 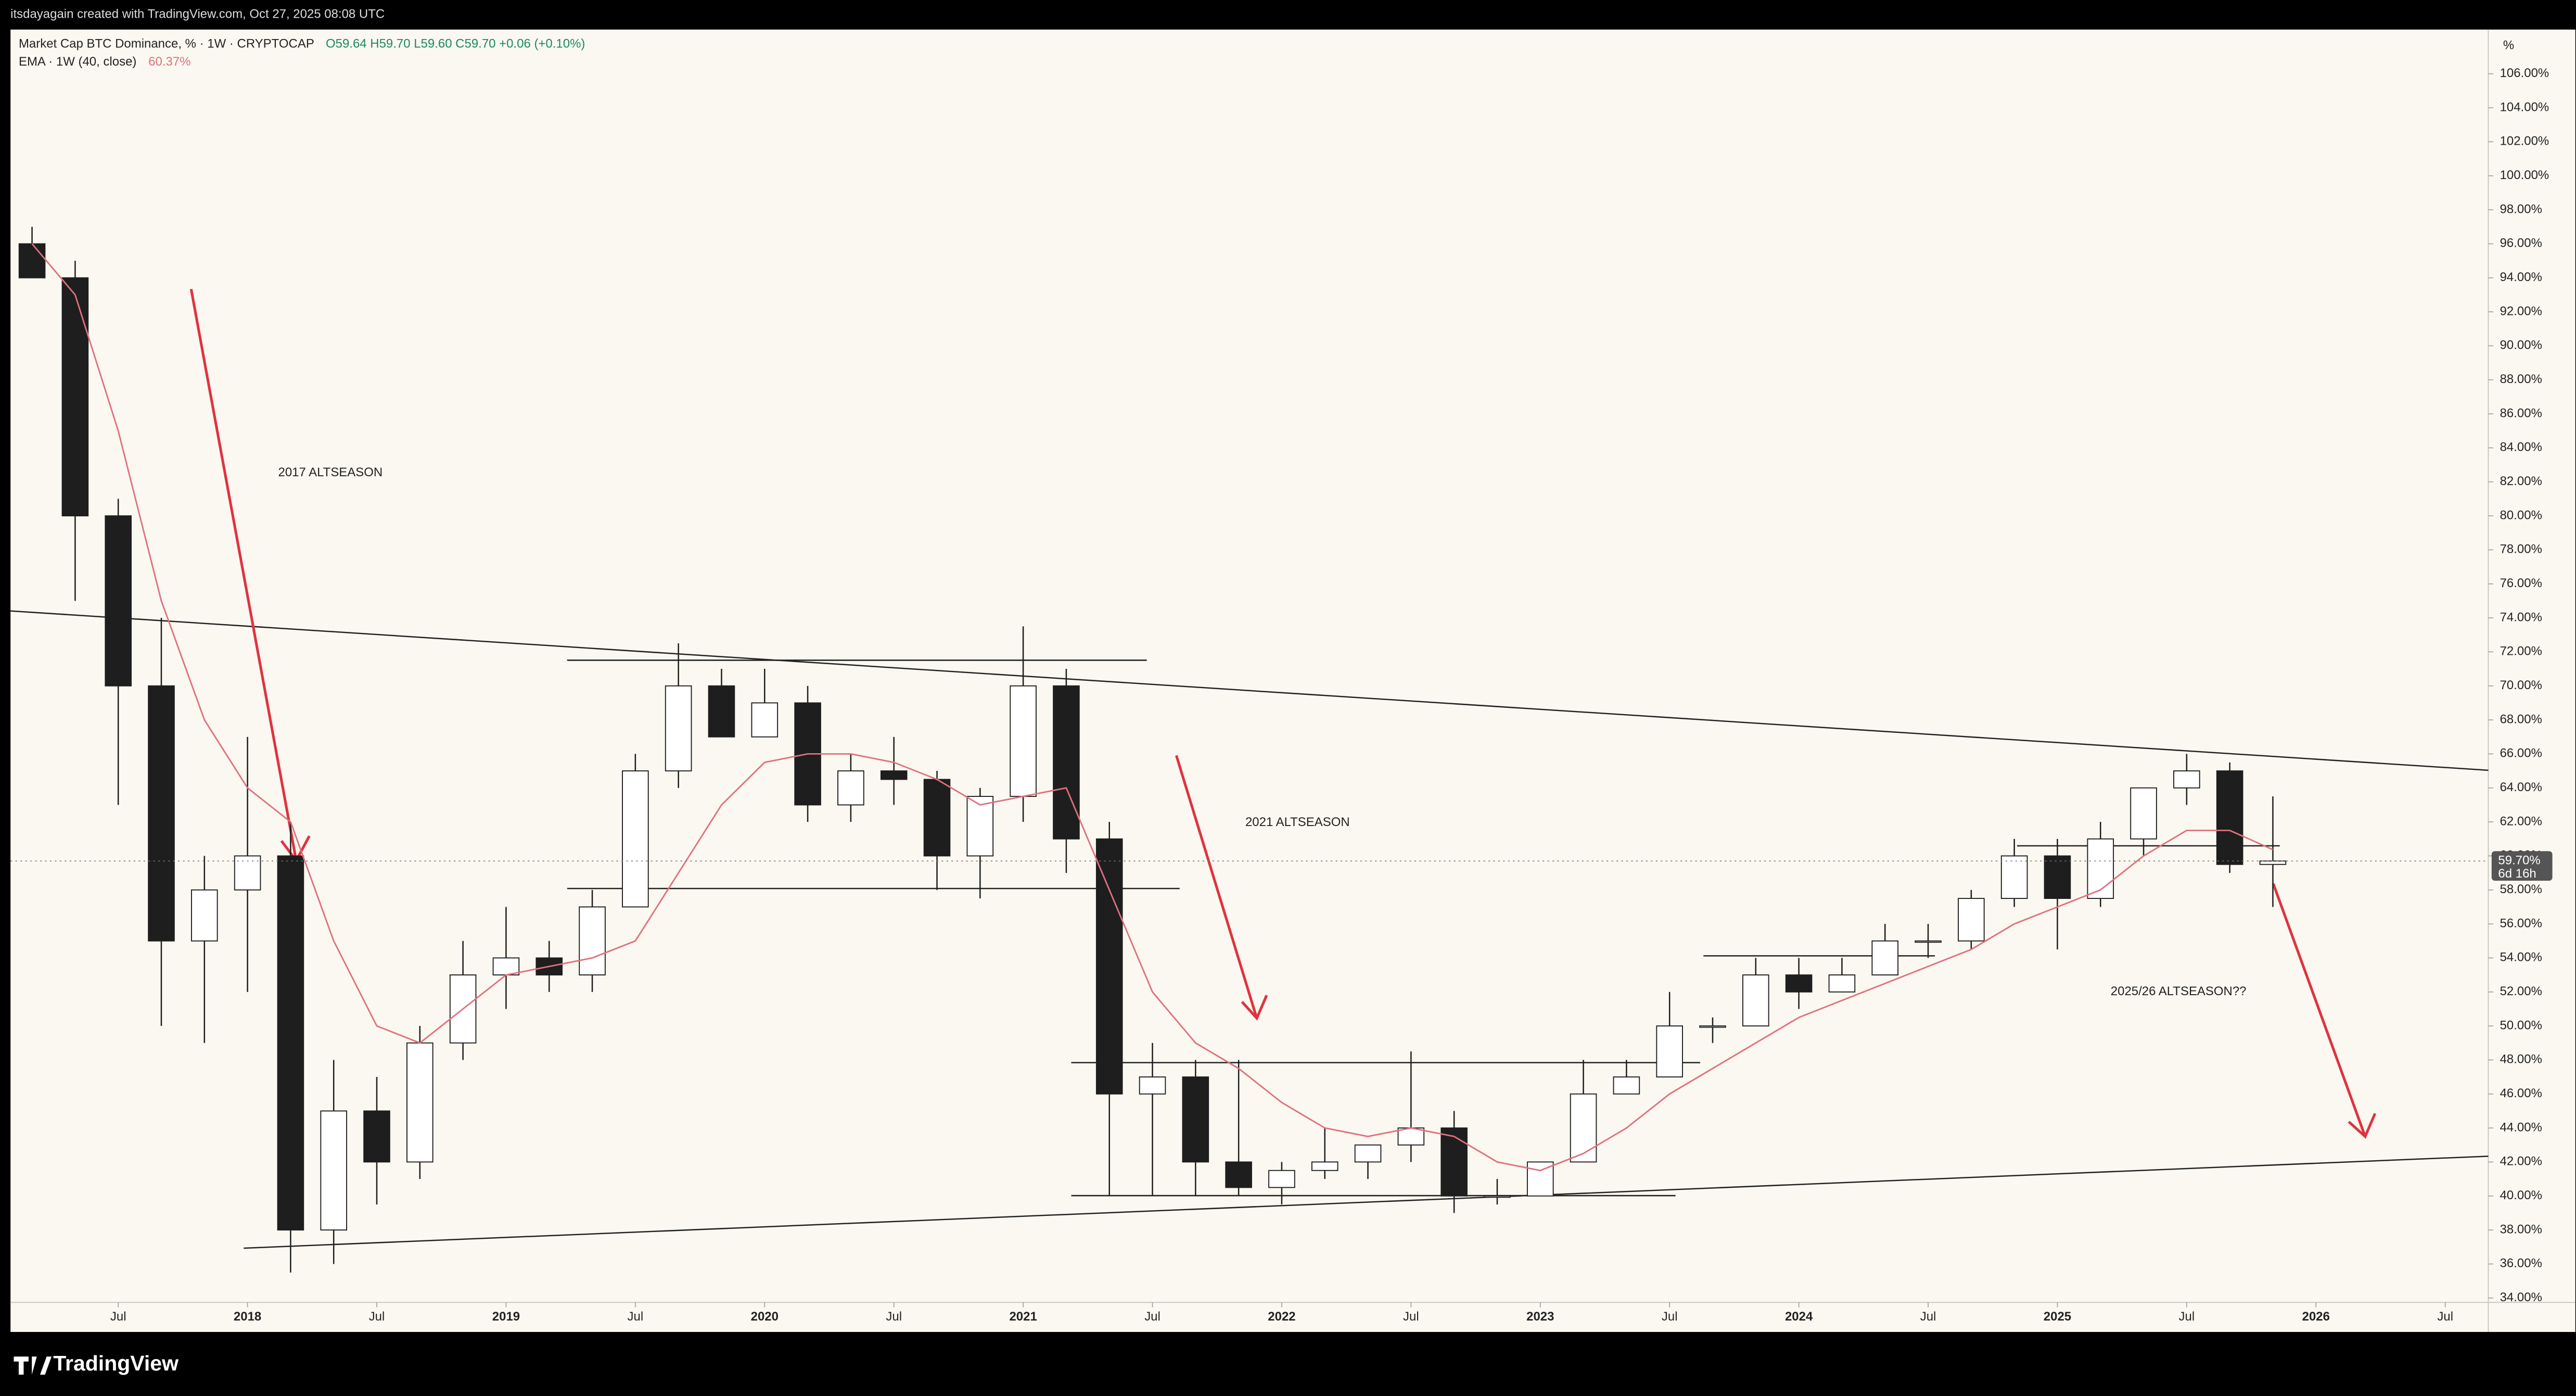 What do you see at coordinates (2521, 923) in the screenshot?
I see `y-tick-label: 56.00%` at bounding box center [2521, 923].